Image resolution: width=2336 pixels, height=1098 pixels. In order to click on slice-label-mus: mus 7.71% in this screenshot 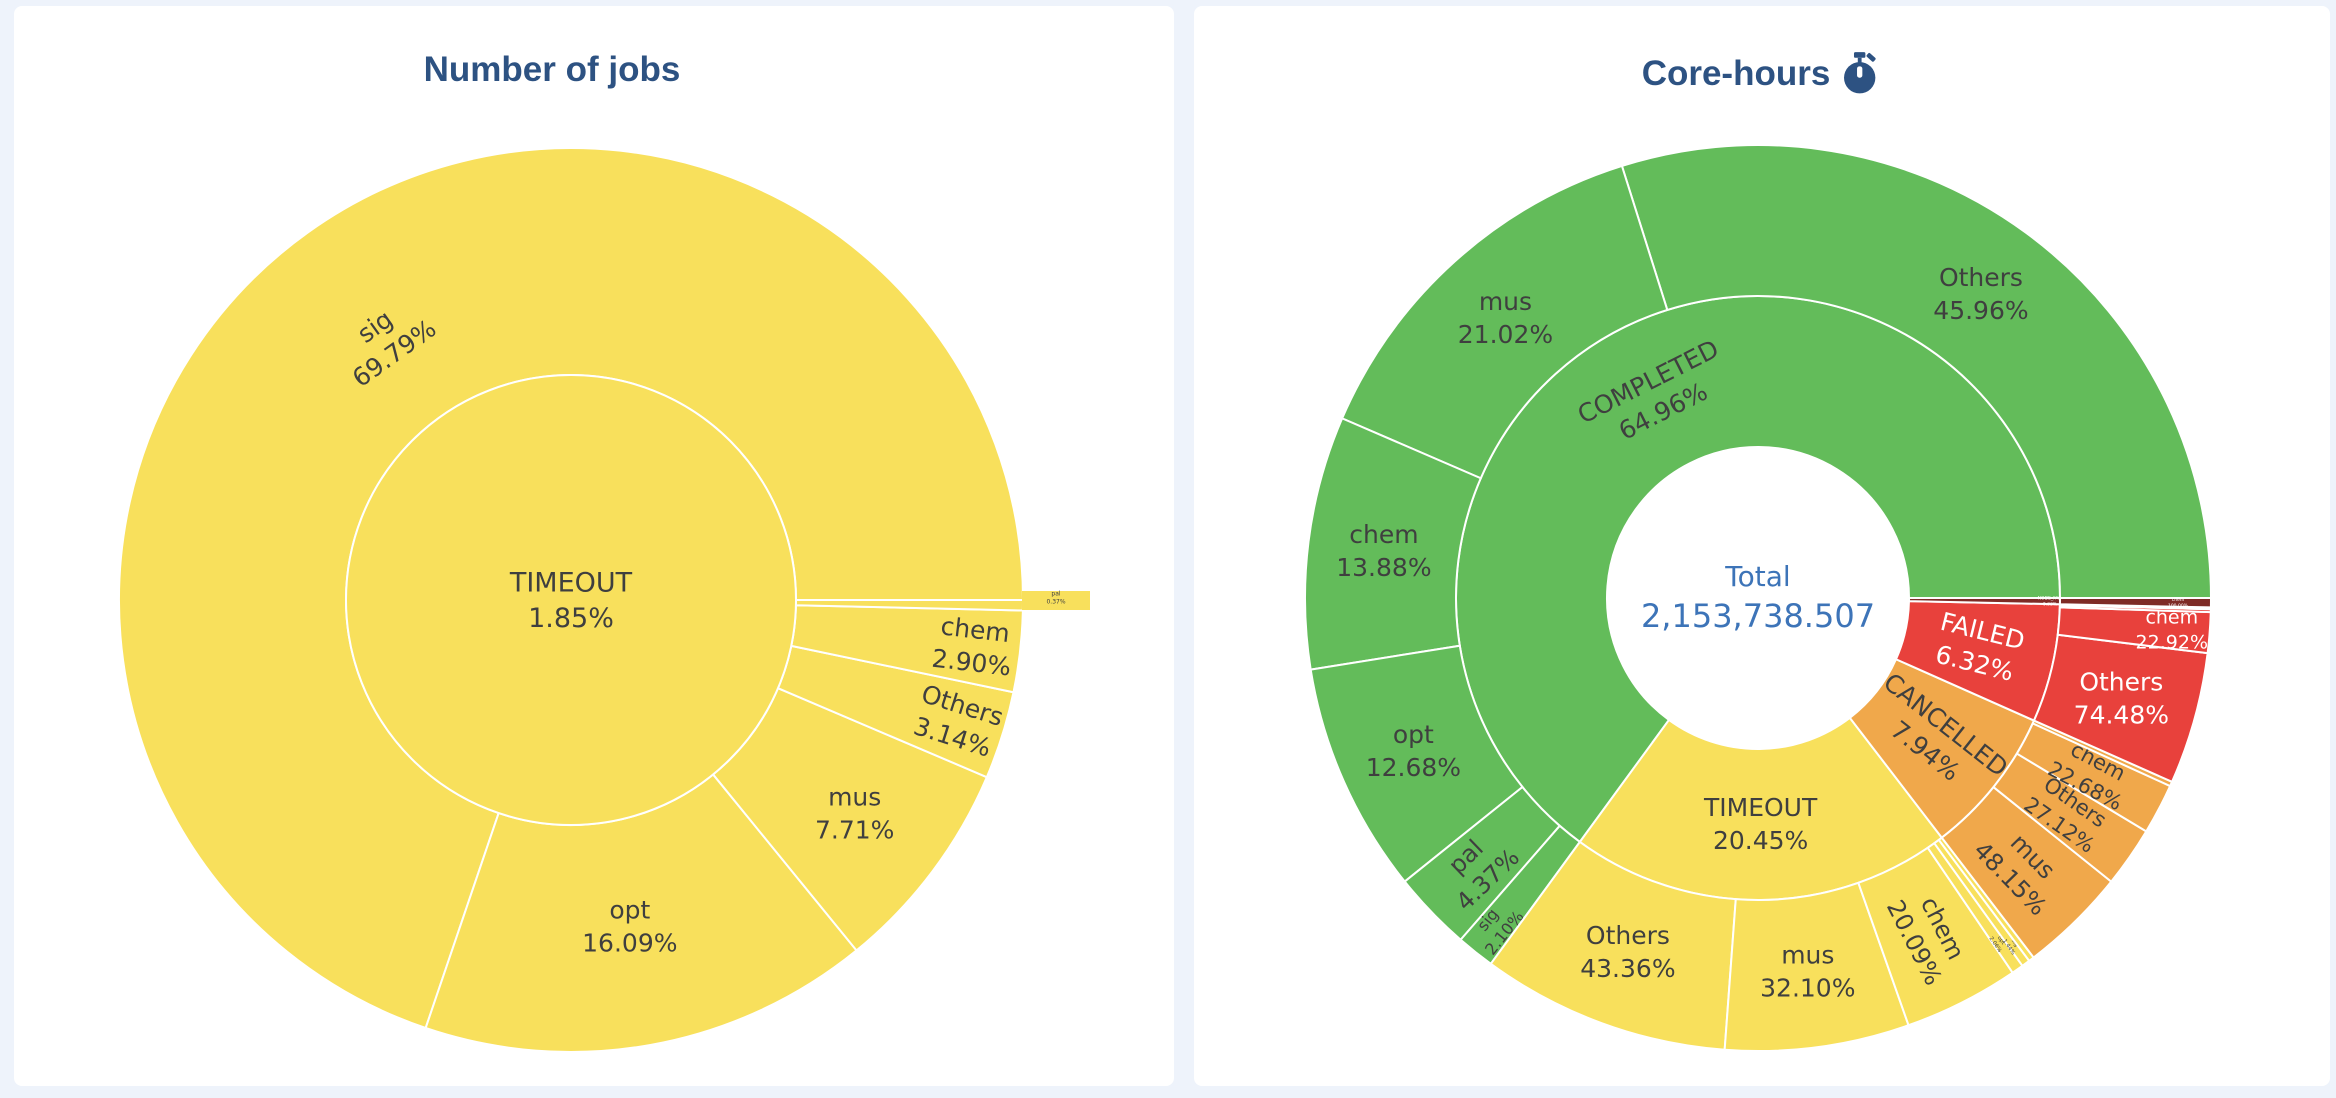, I will do `click(854, 813)`.